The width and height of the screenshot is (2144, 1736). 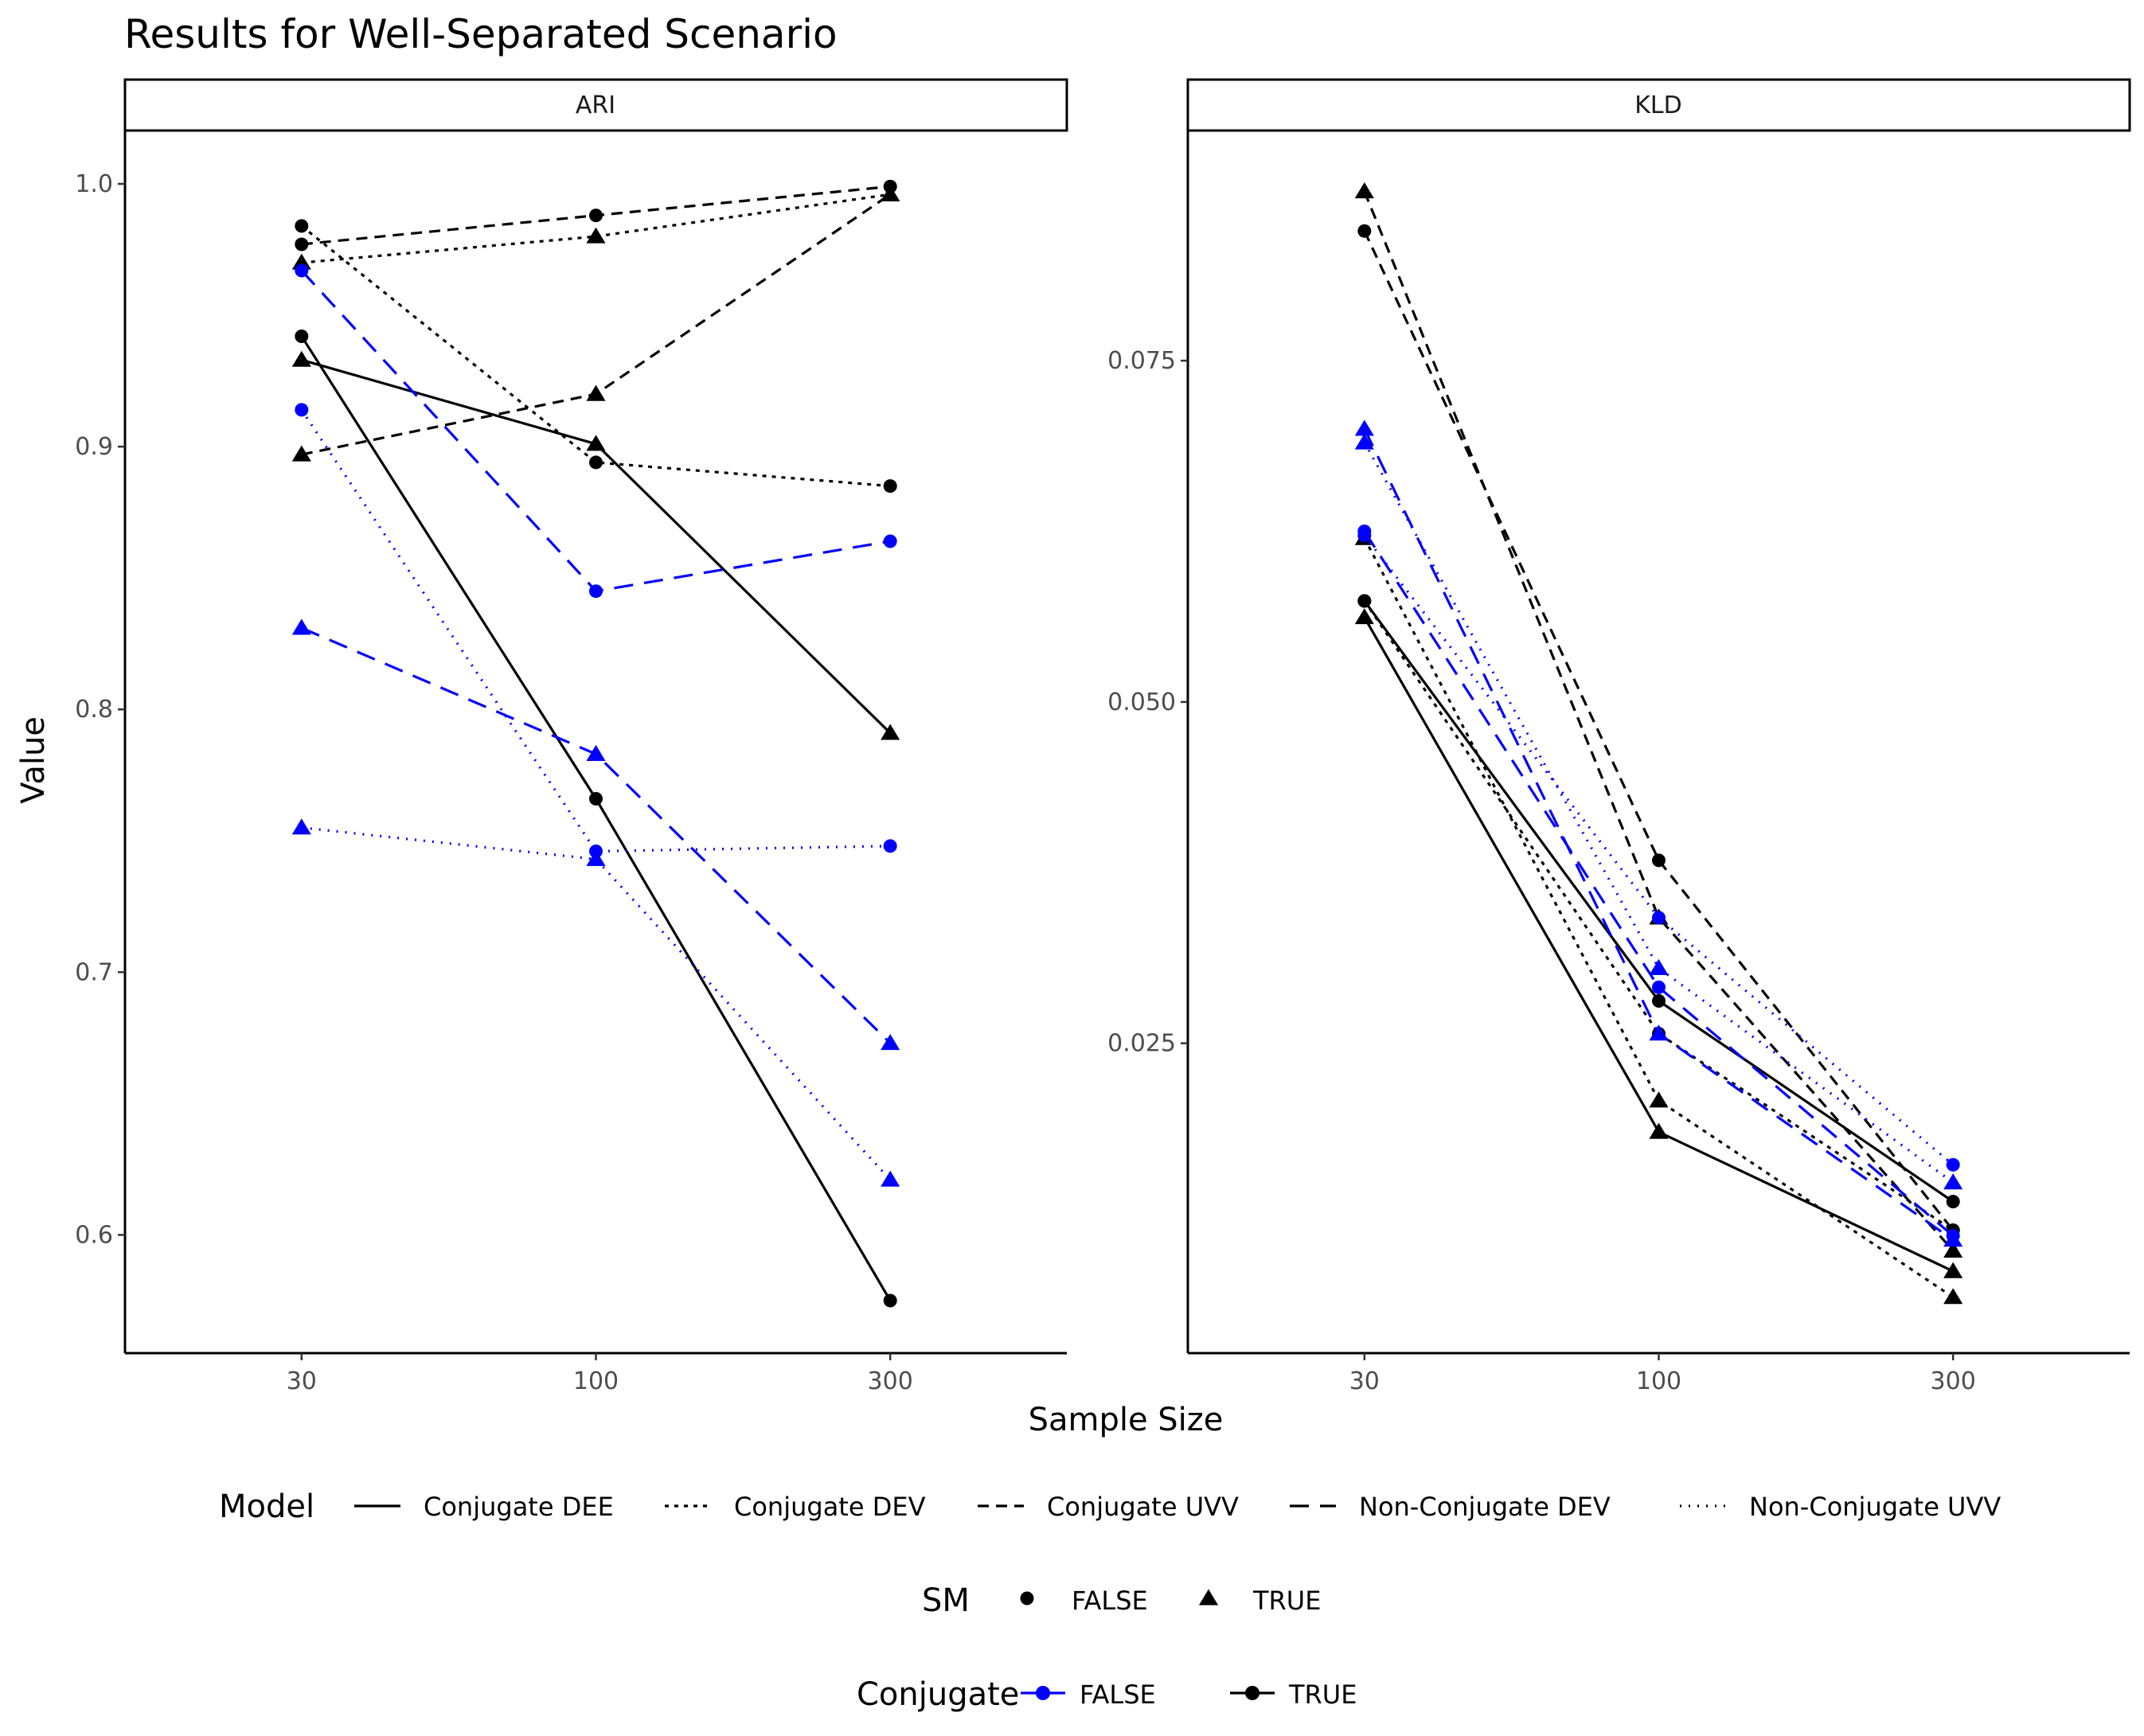 What do you see at coordinates (94, 710) in the screenshot?
I see `y-tick-label-ari: 0.8` at bounding box center [94, 710].